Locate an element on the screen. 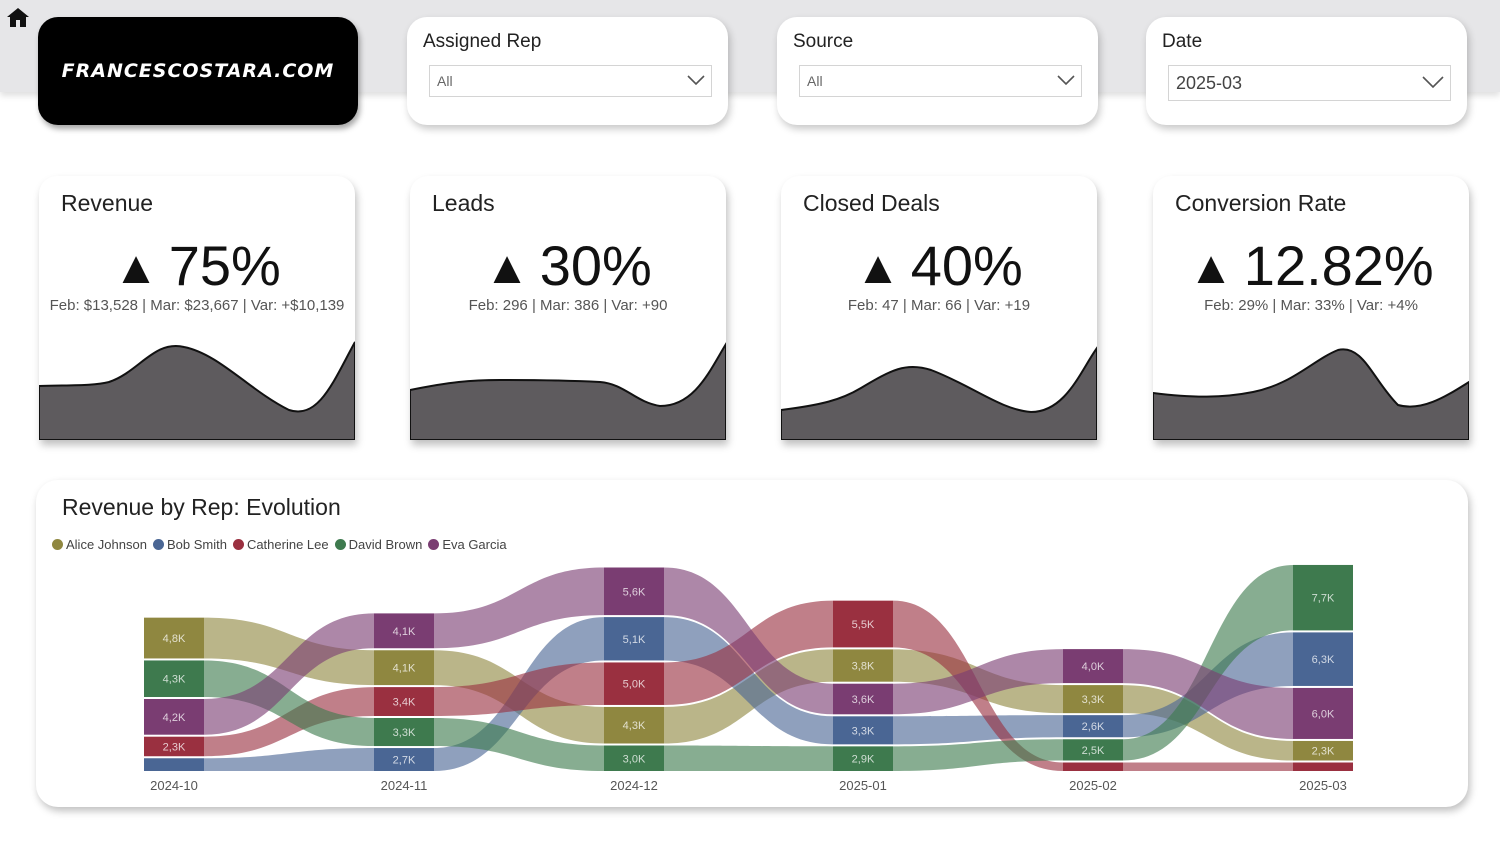 This screenshot has width=1500, height=843. date-dropdown: 2025-03 is located at coordinates (1309, 83).